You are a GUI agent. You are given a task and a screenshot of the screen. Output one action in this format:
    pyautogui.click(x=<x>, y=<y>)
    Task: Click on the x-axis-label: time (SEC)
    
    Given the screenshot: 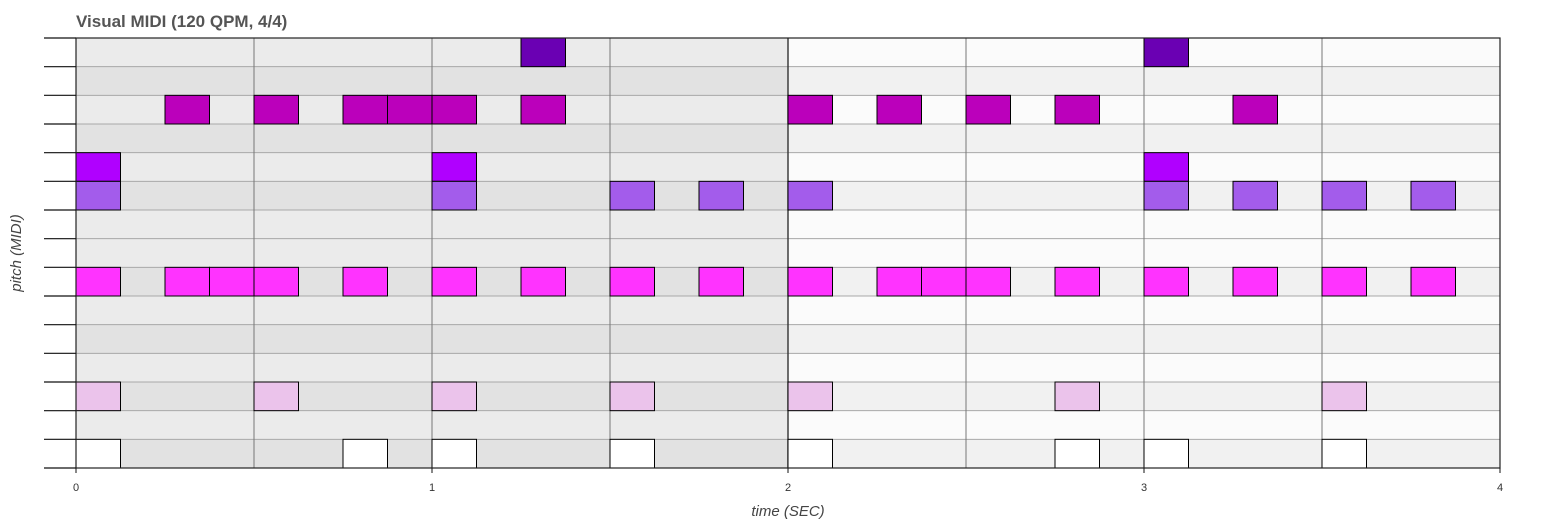 What is the action you would take?
    pyautogui.click(x=787, y=511)
    